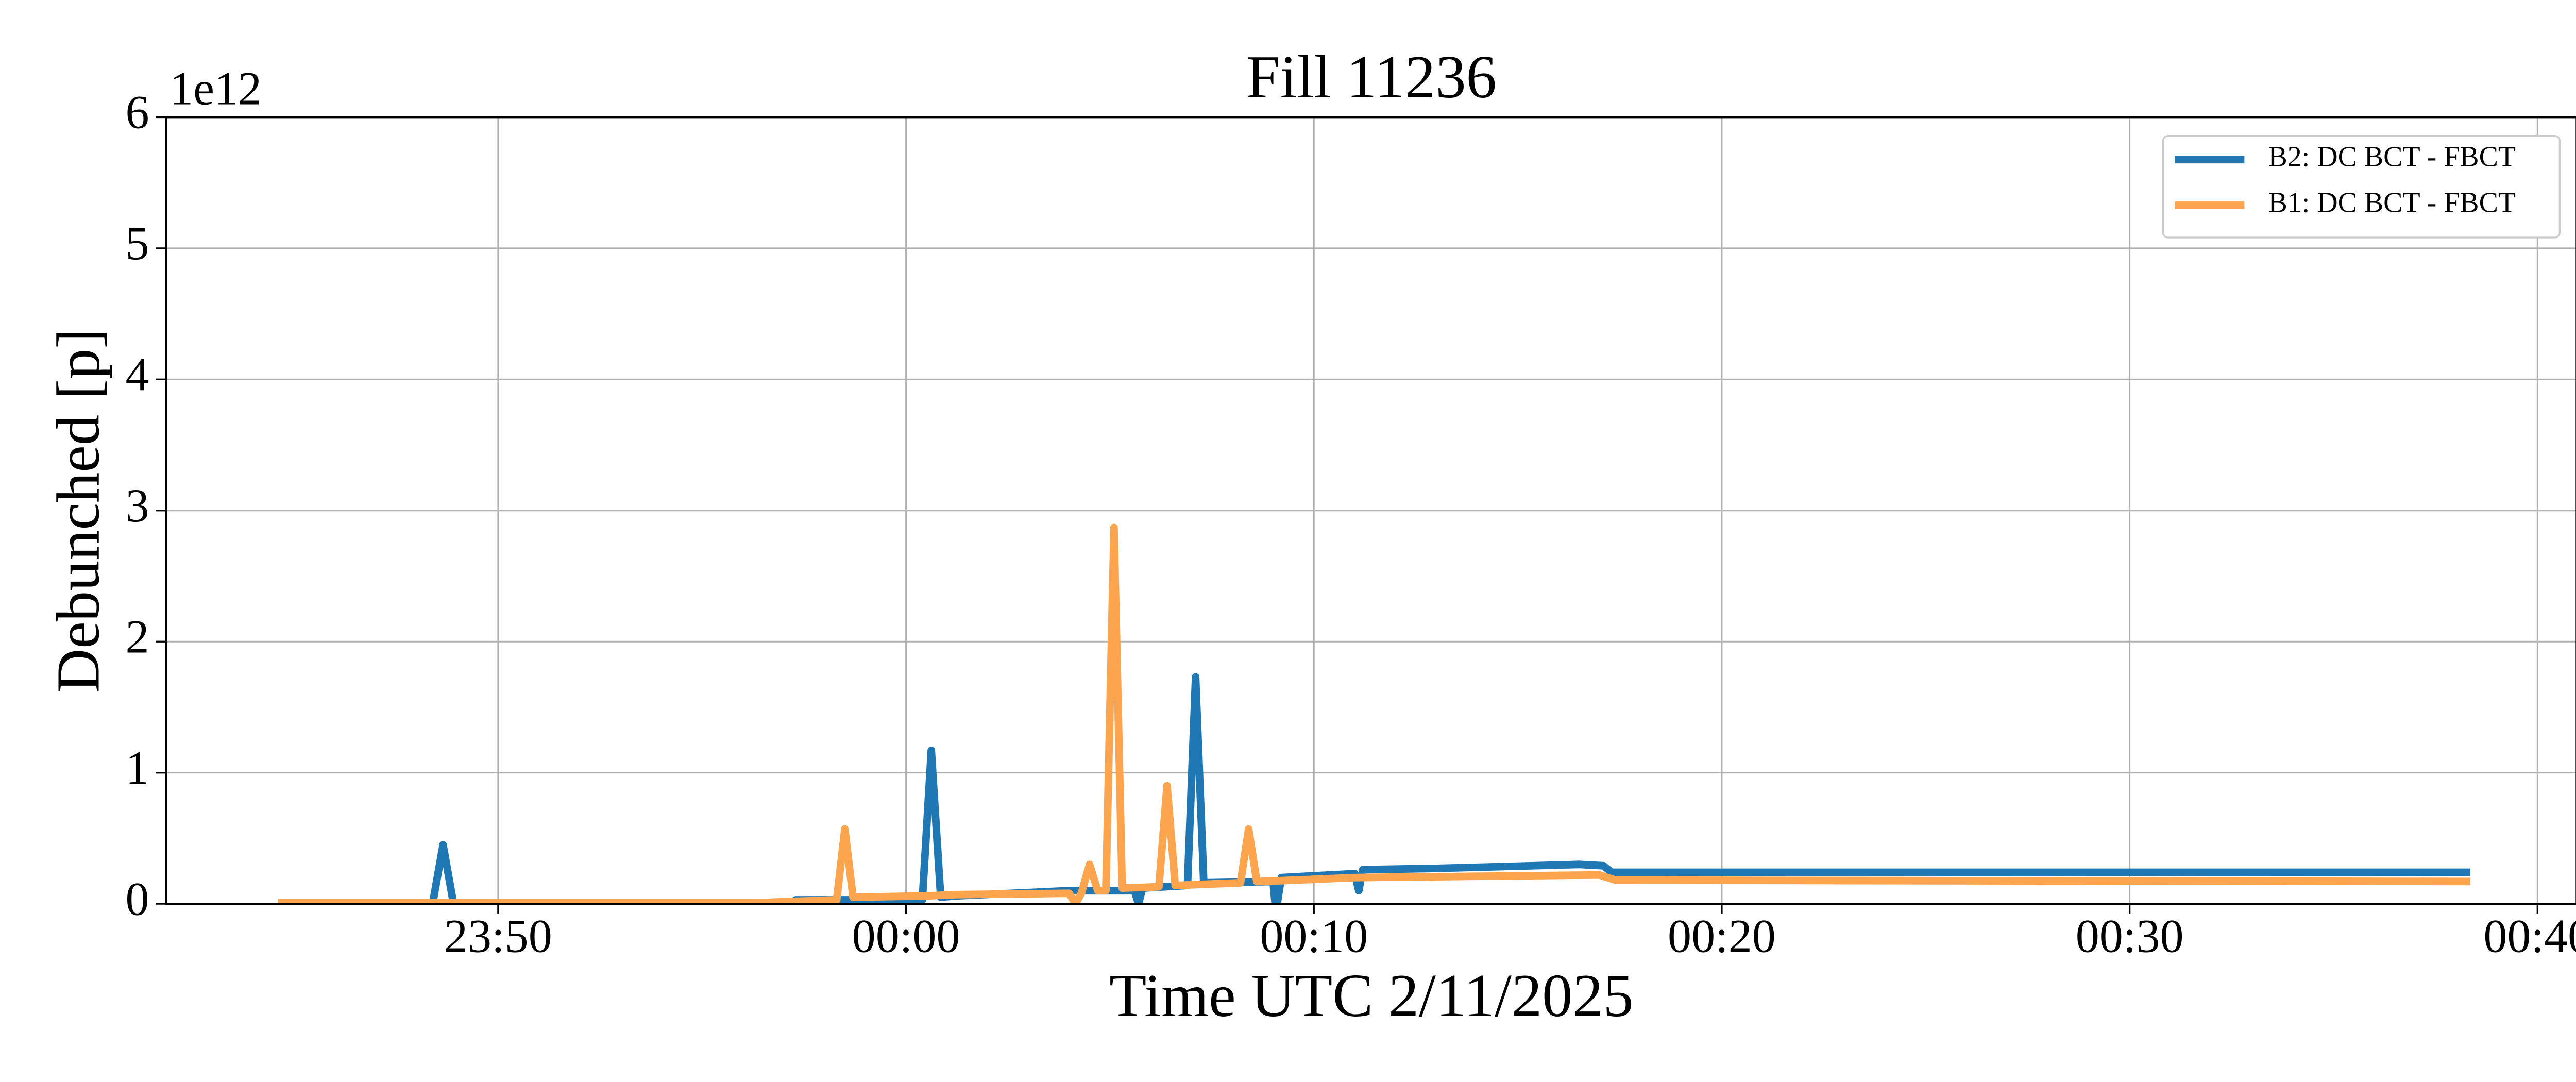 Image resolution: width=2576 pixels, height=1082 pixels. What do you see at coordinates (137, 243) in the screenshot?
I see `y-tick-label: 5` at bounding box center [137, 243].